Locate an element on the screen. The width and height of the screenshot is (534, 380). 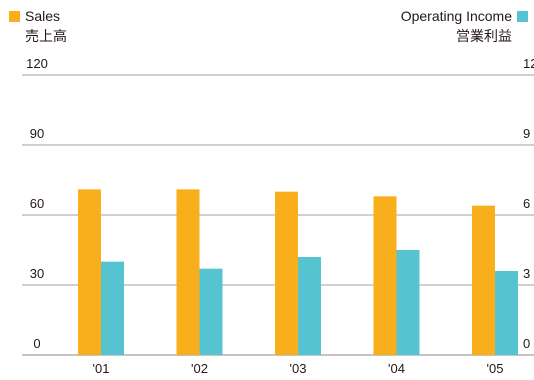
y-tick-label-left: 120 is located at coordinates (37, 63).